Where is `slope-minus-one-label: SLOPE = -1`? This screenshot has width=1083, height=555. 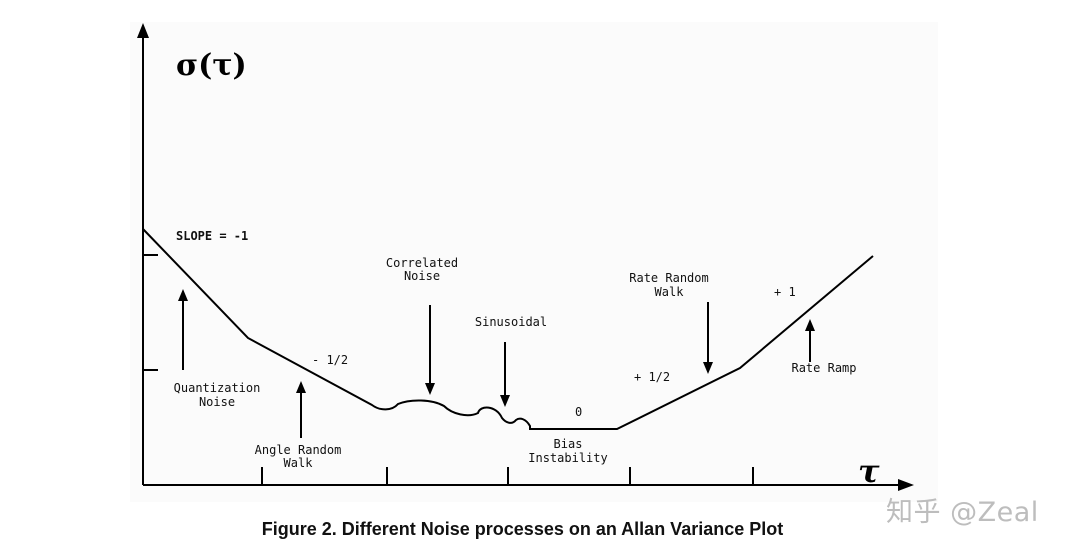 slope-minus-one-label: SLOPE = -1 is located at coordinates (212, 236).